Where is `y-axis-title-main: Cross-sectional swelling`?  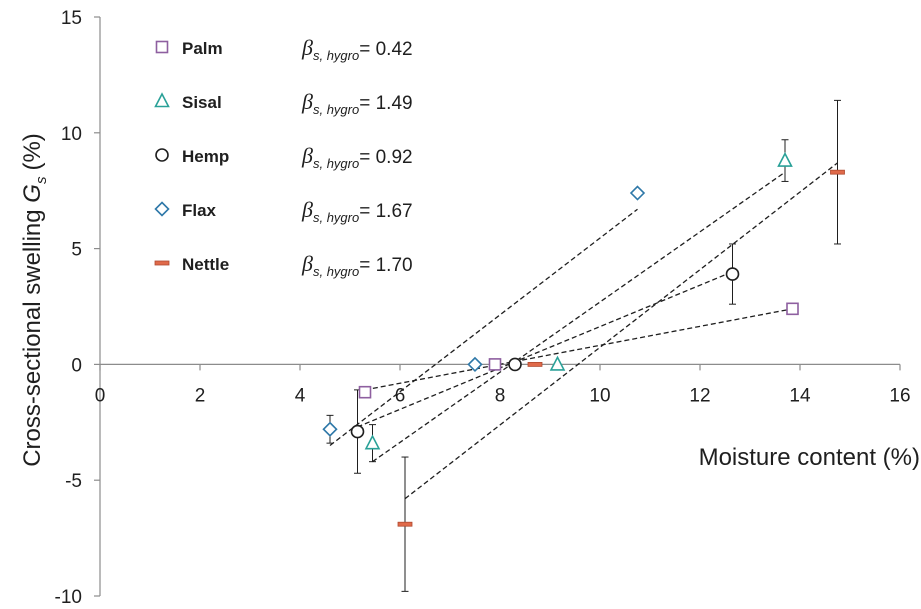 y-axis-title-main: Cross-sectional swelling is located at coordinates (32, 335).